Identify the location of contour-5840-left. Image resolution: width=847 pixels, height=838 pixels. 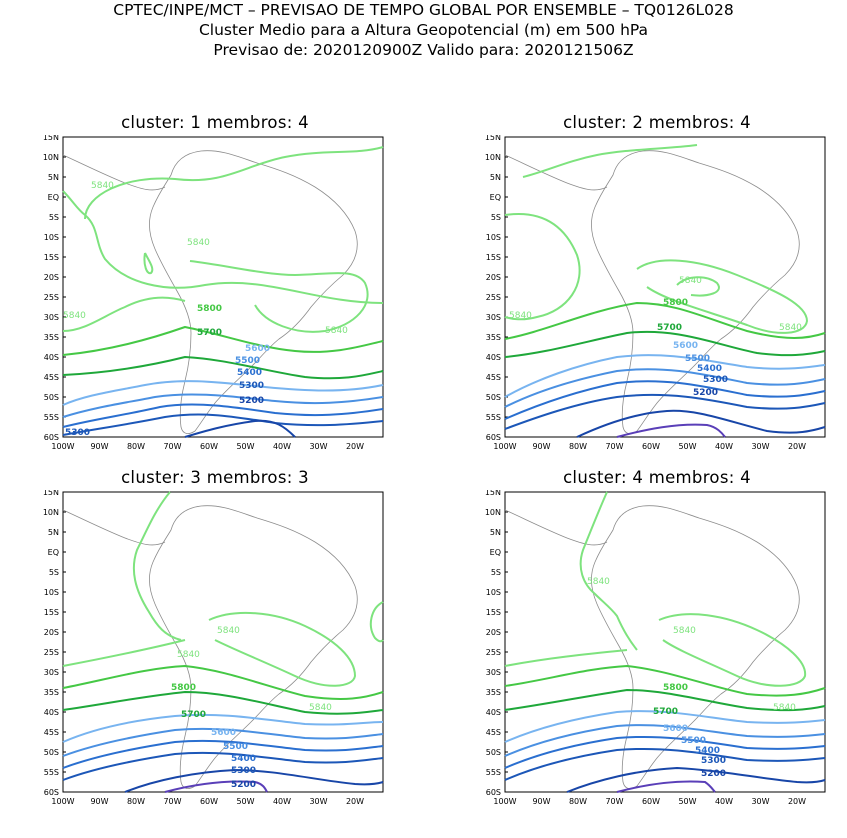
(124, 314).